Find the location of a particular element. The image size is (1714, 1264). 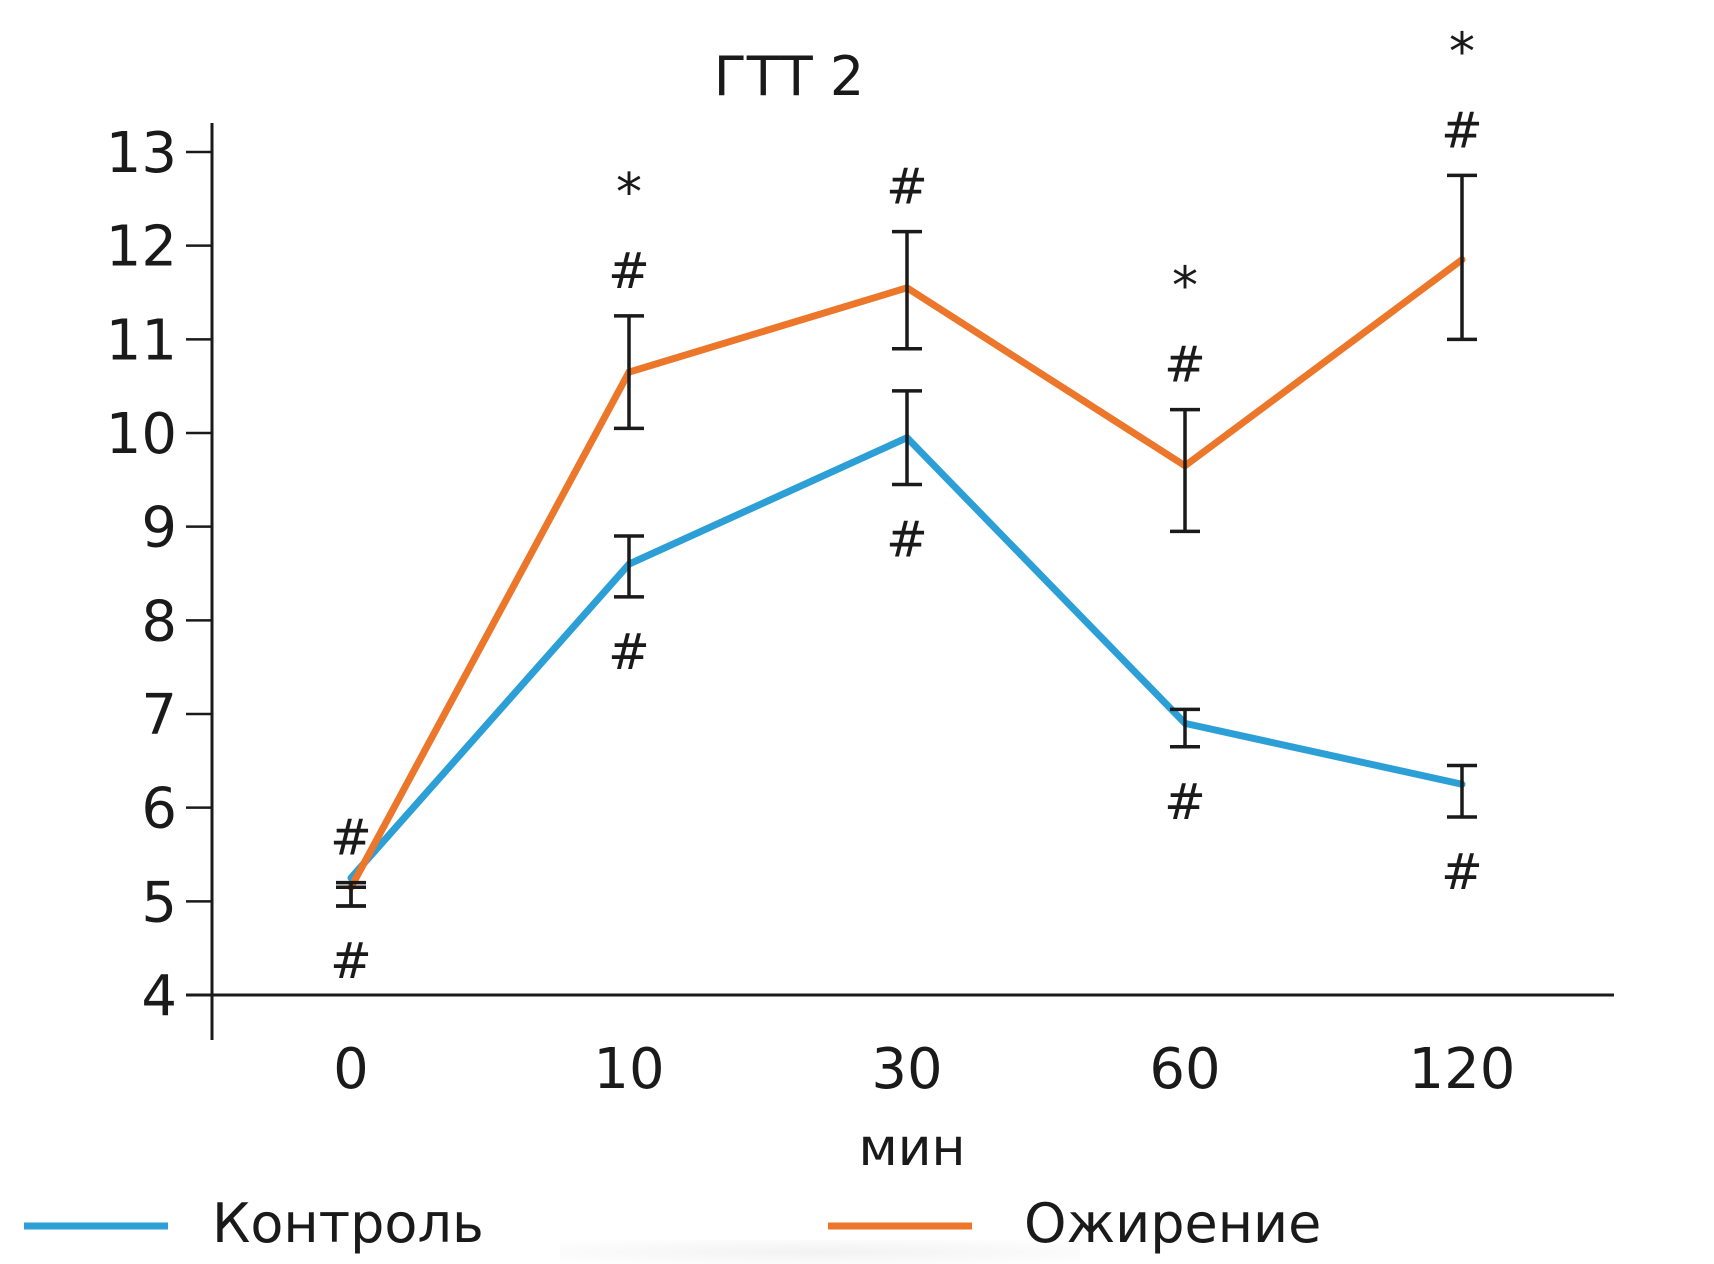

x-tick-label: 120 is located at coordinates (1462, 1069).